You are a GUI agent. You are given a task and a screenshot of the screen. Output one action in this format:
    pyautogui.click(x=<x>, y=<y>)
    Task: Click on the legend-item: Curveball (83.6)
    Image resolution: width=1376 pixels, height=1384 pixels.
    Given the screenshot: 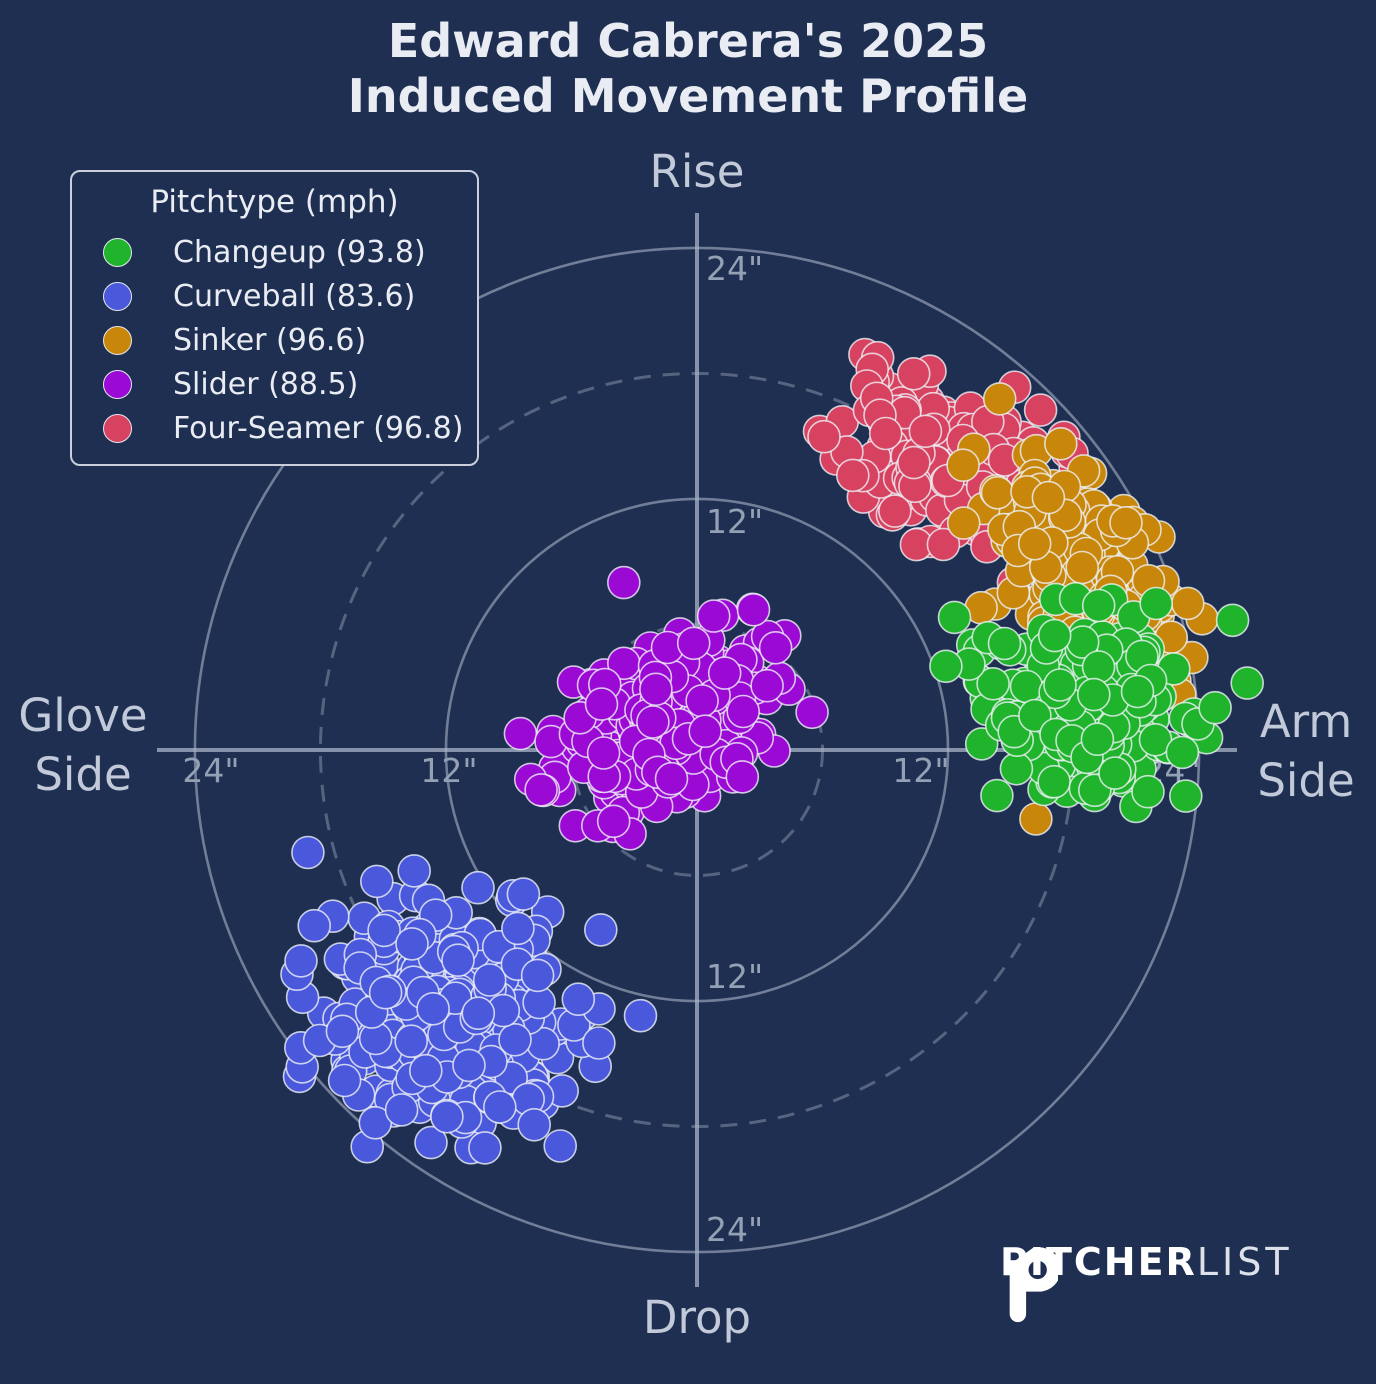 What is the action you would take?
    pyautogui.click(x=274, y=296)
    